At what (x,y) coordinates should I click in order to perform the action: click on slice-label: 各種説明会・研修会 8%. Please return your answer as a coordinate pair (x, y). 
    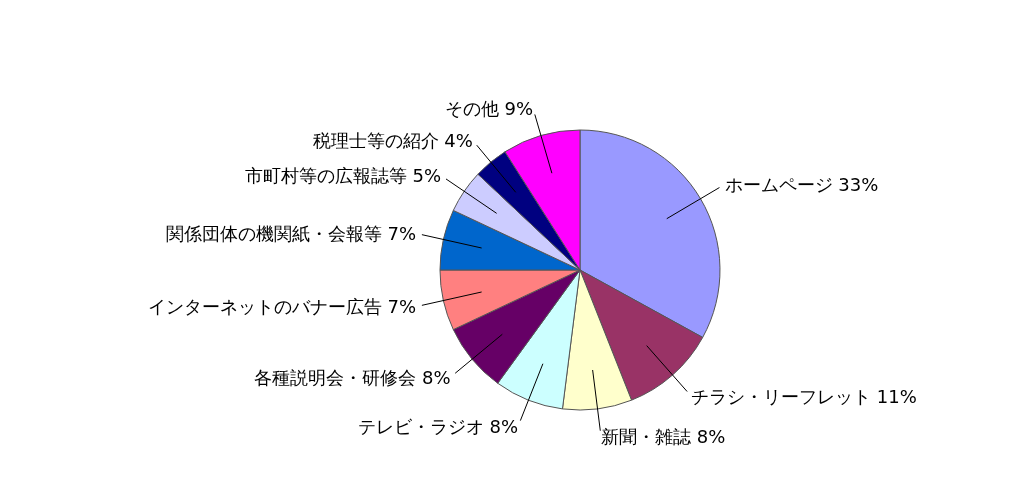
    Looking at the image, I should click on (352, 377).